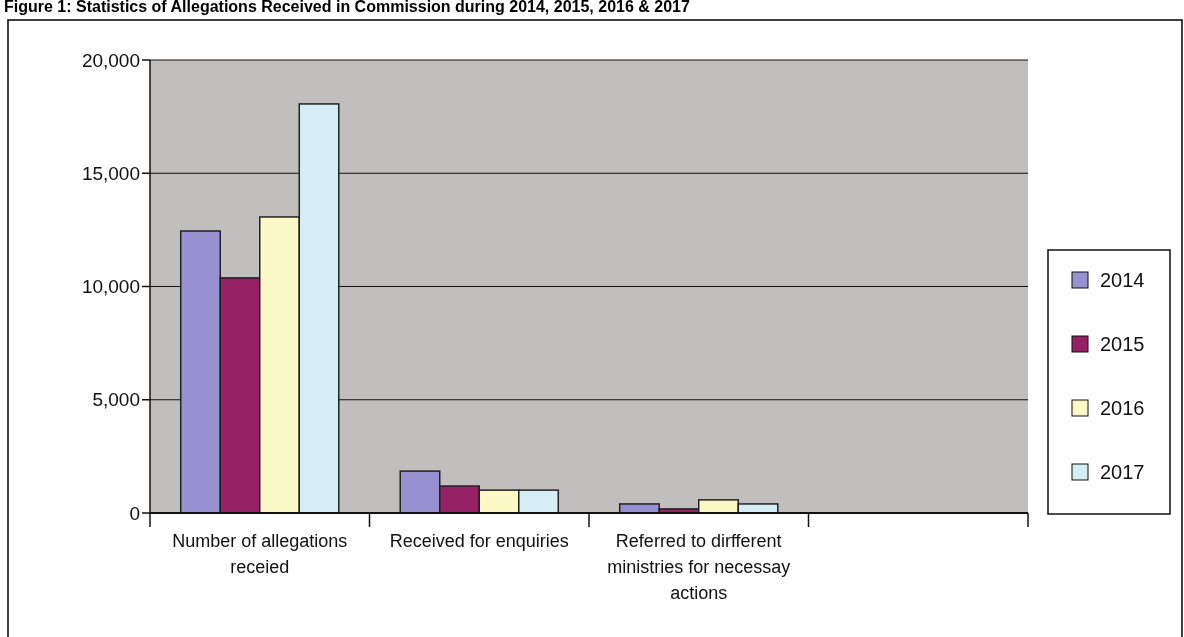 The width and height of the screenshot is (1184, 637). I want to click on legend-label: 2017, so click(1122, 472).